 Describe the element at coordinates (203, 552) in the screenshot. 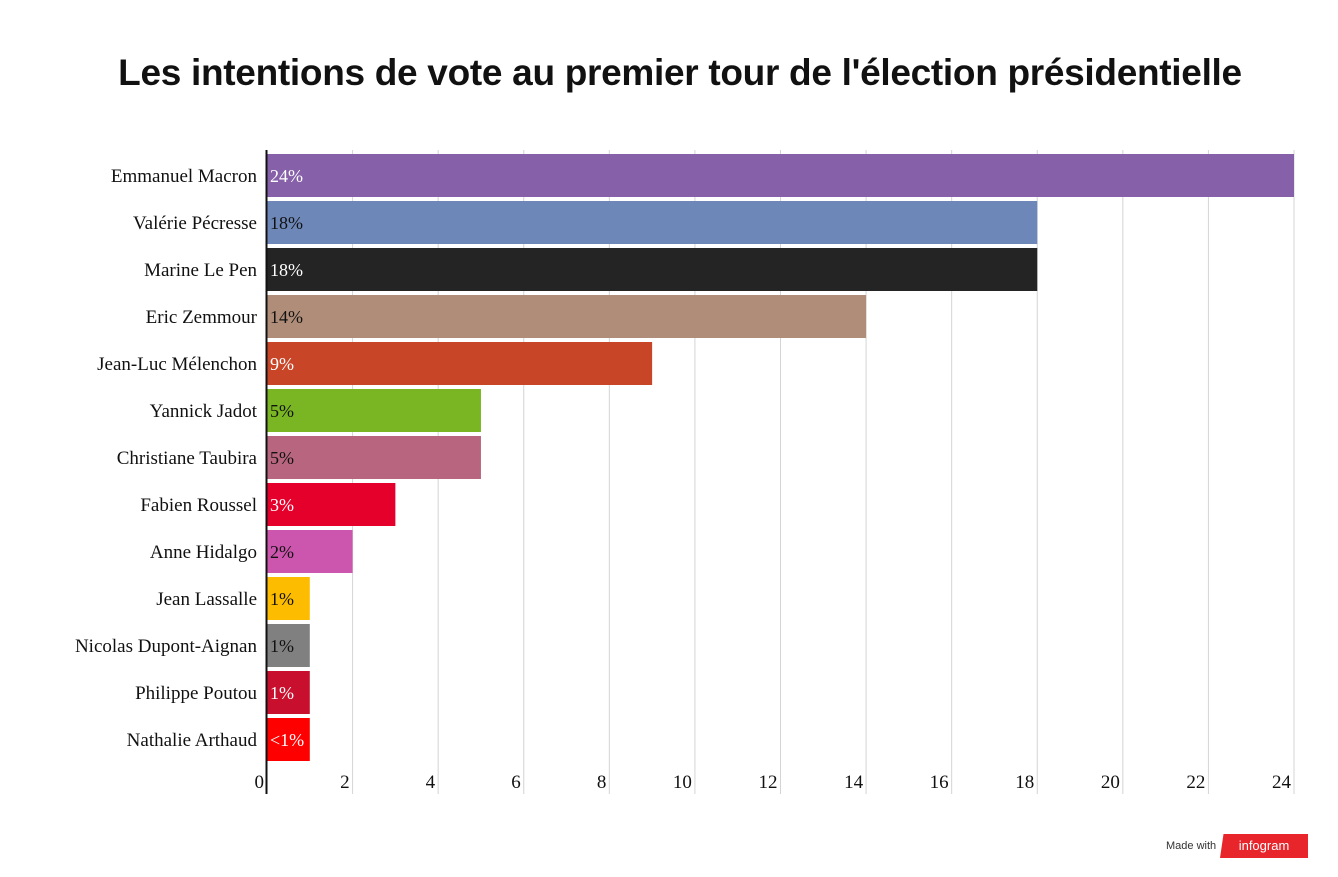

I see `category-label: Anne Hidalgo` at that location.